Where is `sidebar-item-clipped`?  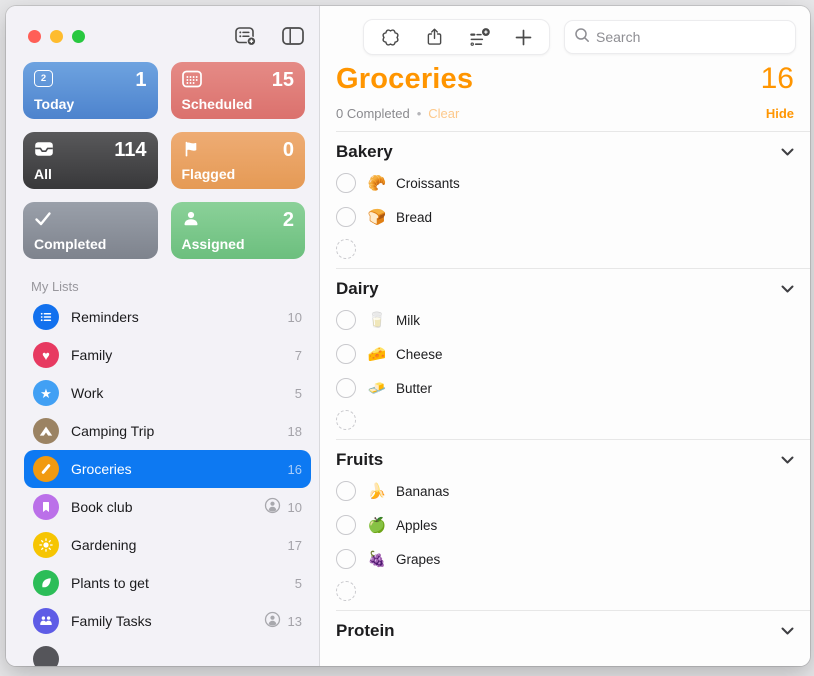
sidebar-item-clipped is located at coordinates (167, 653).